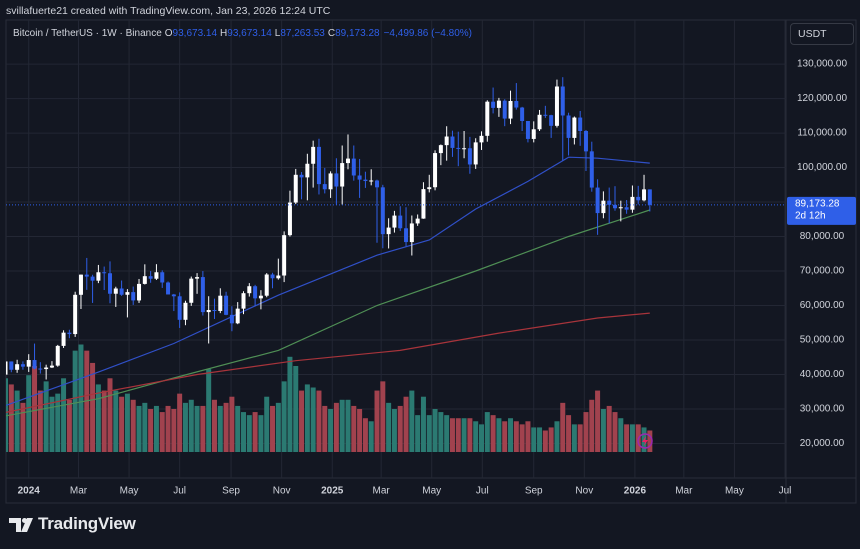  Describe the element at coordinates (282, 491) in the screenshot. I see `x-tick-label: Nov` at that location.